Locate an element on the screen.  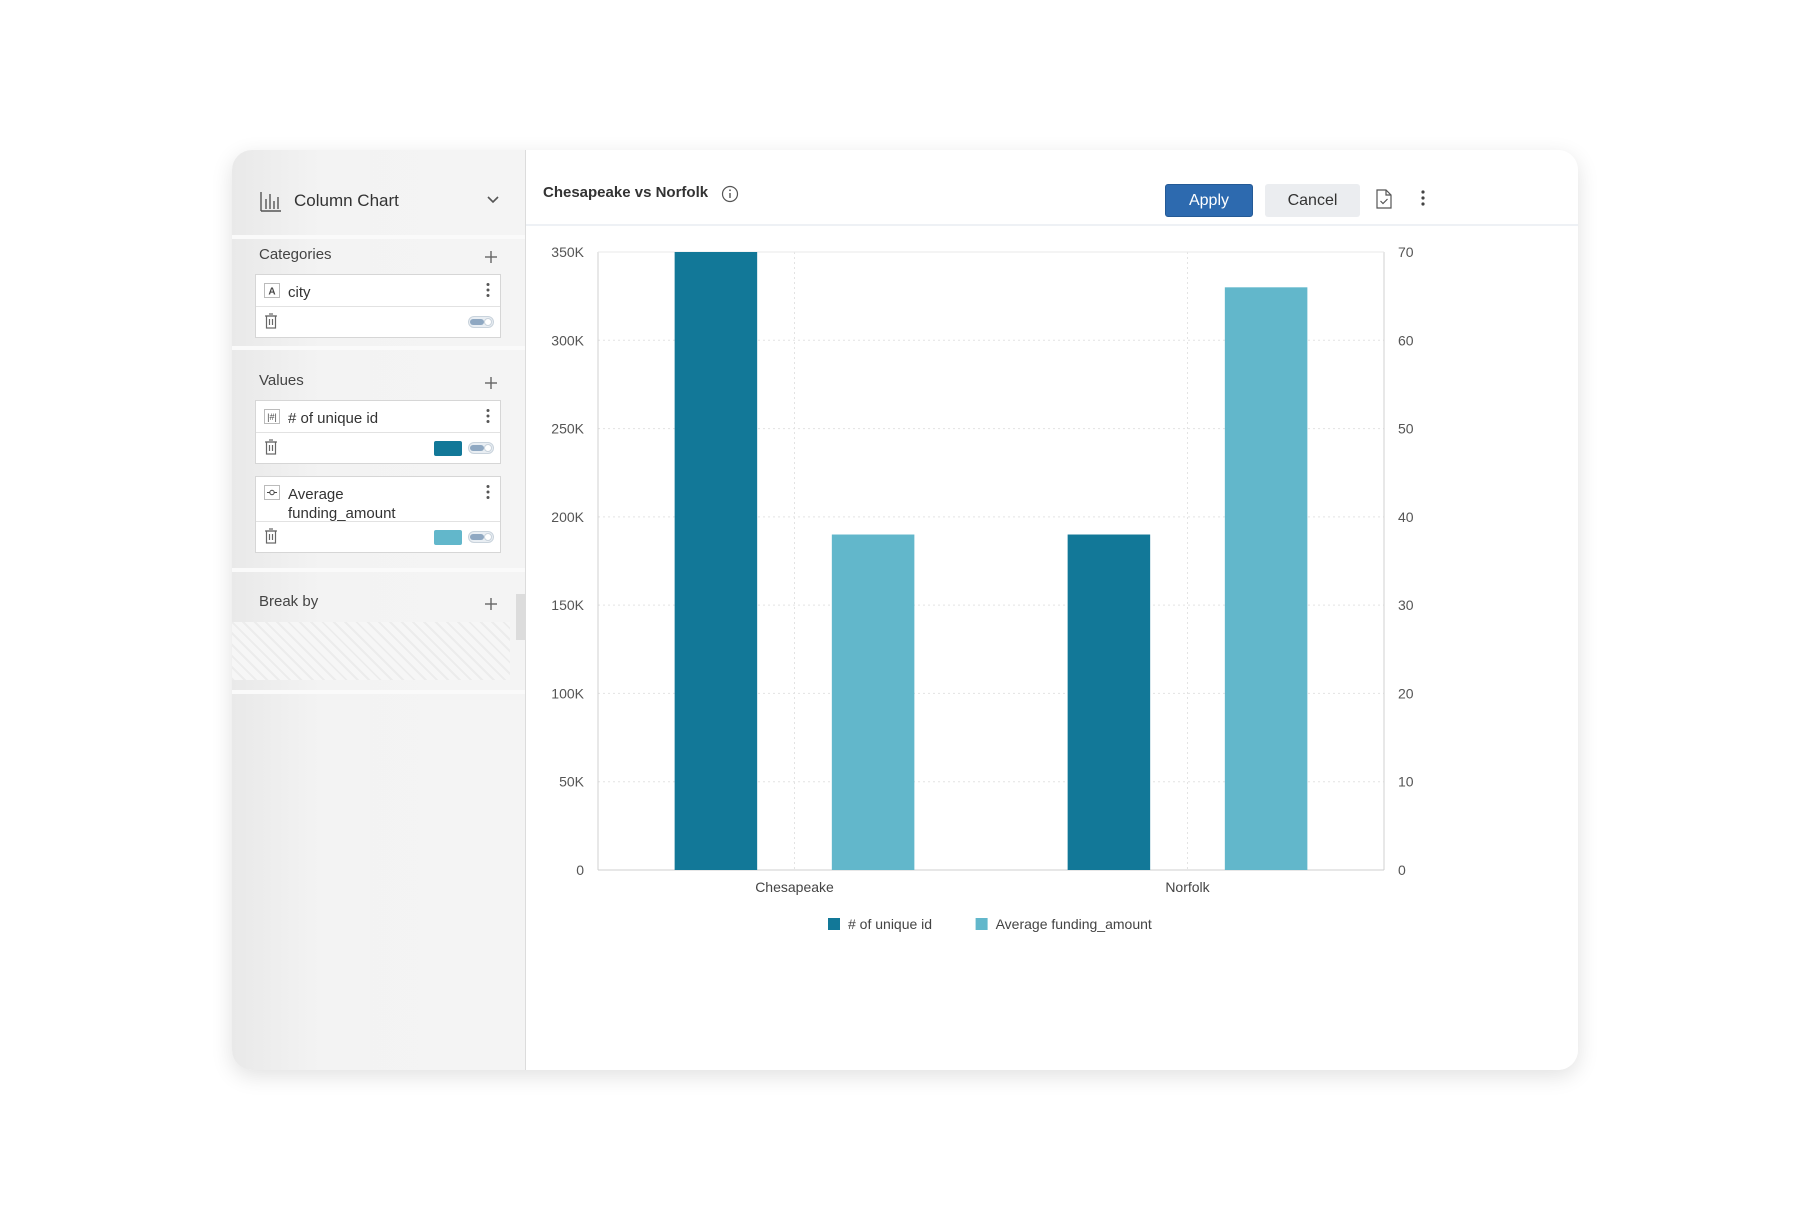
field-name: Average funding_amount is located at coordinates (342, 504).